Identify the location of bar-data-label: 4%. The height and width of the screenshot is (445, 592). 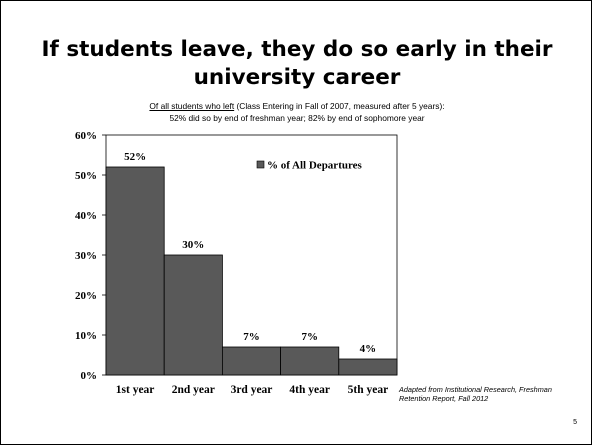
(368, 349).